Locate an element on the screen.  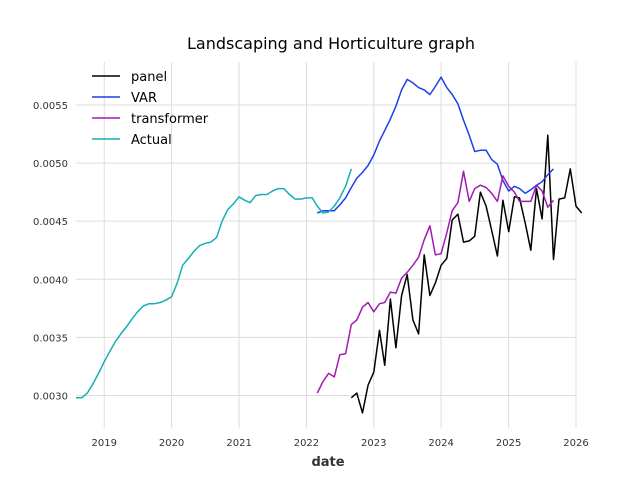
y-axis-ticks: 0.0030 0.0035 0.0040 0.0045 0.0050 0.0055 is located at coordinates (50, 251).